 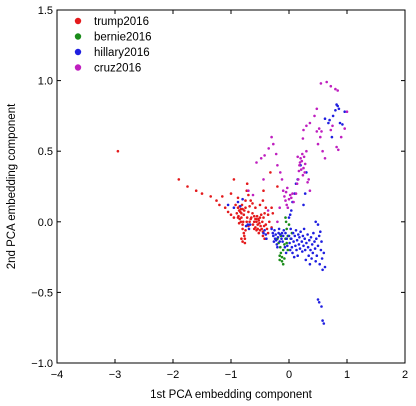 I want to click on x-axis-label: 1st PCA embedding component, so click(x=231, y=395).